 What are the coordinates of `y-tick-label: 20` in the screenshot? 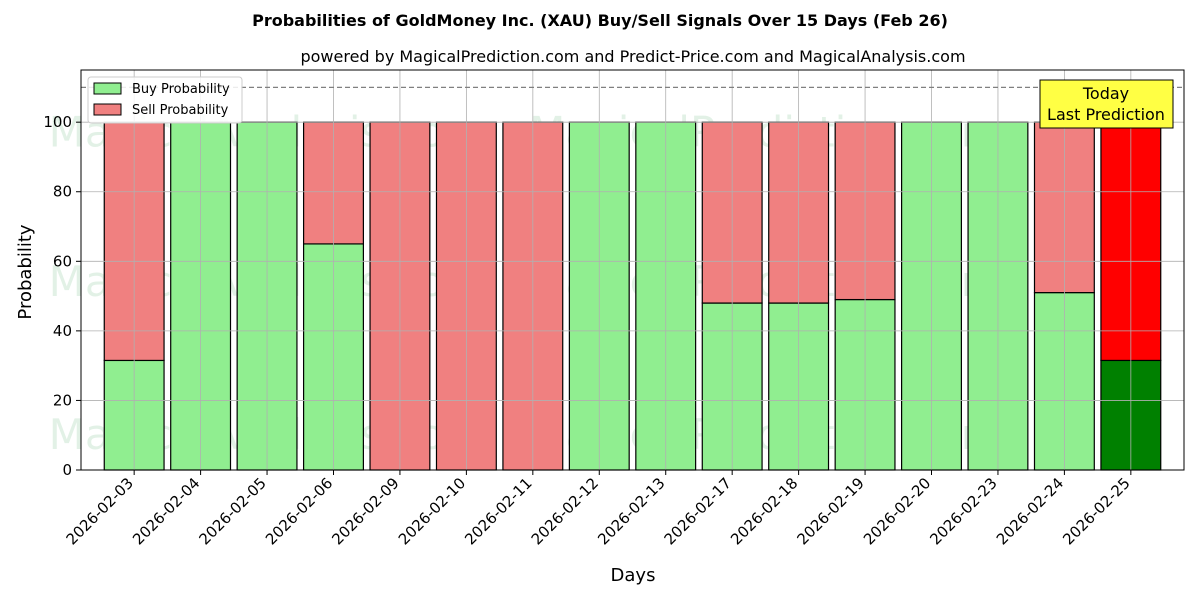 It's located at (62, 400).